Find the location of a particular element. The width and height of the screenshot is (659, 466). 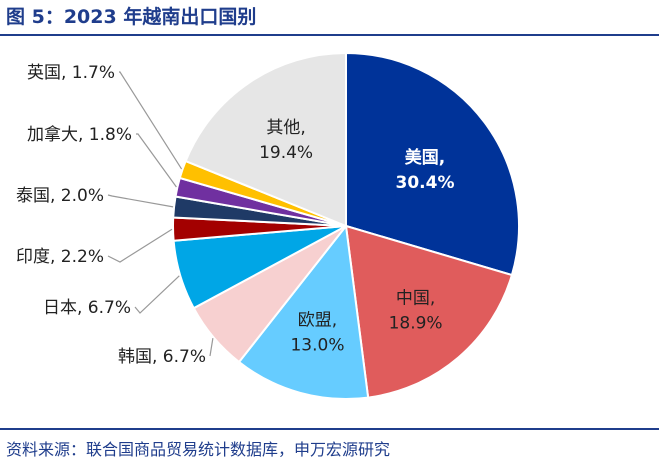

slice-label-4: 日本, 6.7% is located at coordinates (87, 308).